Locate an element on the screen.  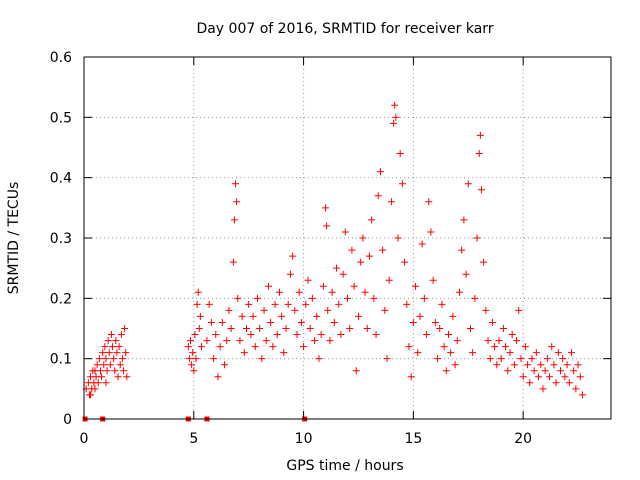
y-tick-label: 0.3 is located at coordinates (61, 239).